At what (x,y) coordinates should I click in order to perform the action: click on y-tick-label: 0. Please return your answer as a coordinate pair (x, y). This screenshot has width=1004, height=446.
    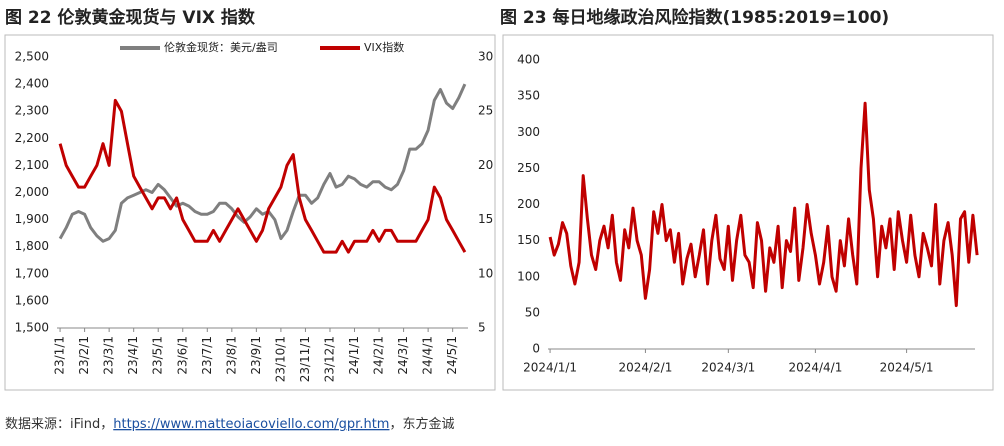
    Looking at the image, I should click on (536, 349).